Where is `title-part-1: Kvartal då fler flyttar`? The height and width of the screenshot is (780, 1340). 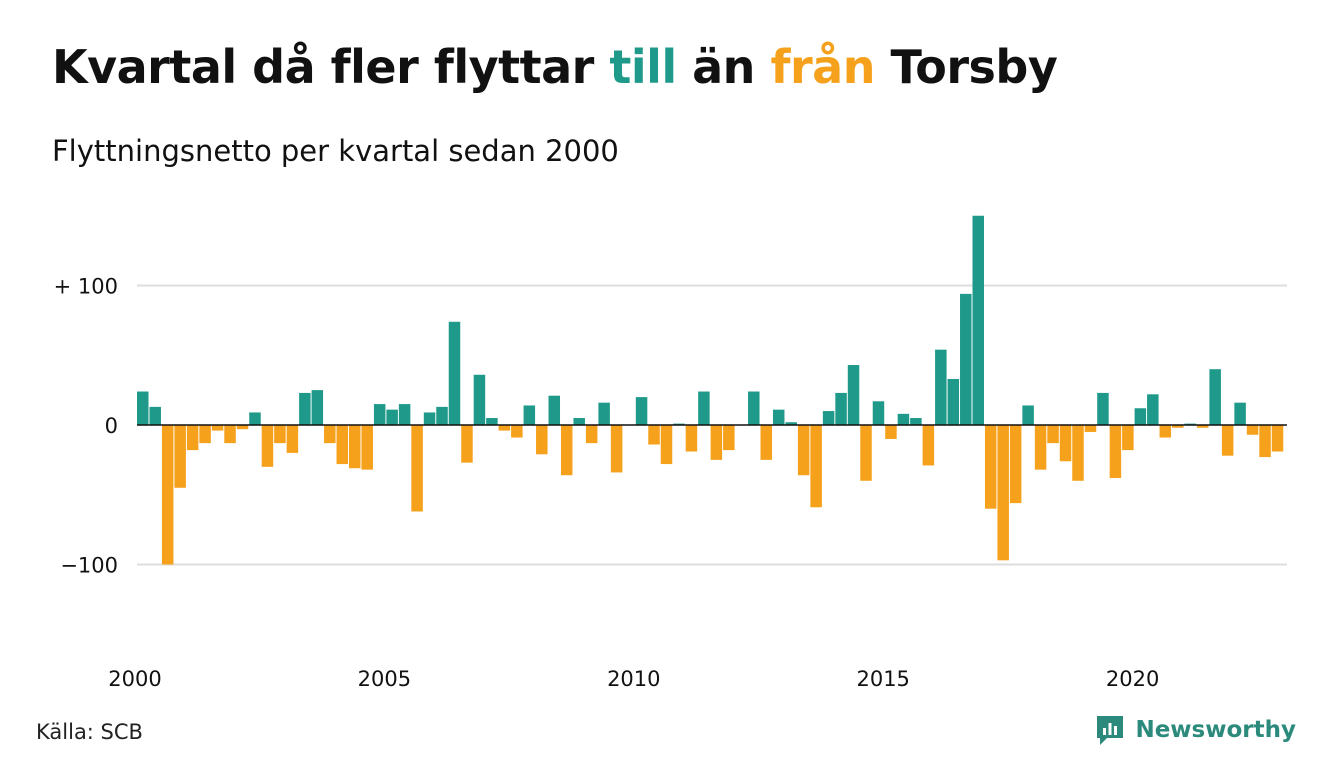
title-part-1: Kvartal då fler flyttar is located at coordinates (331, 67).